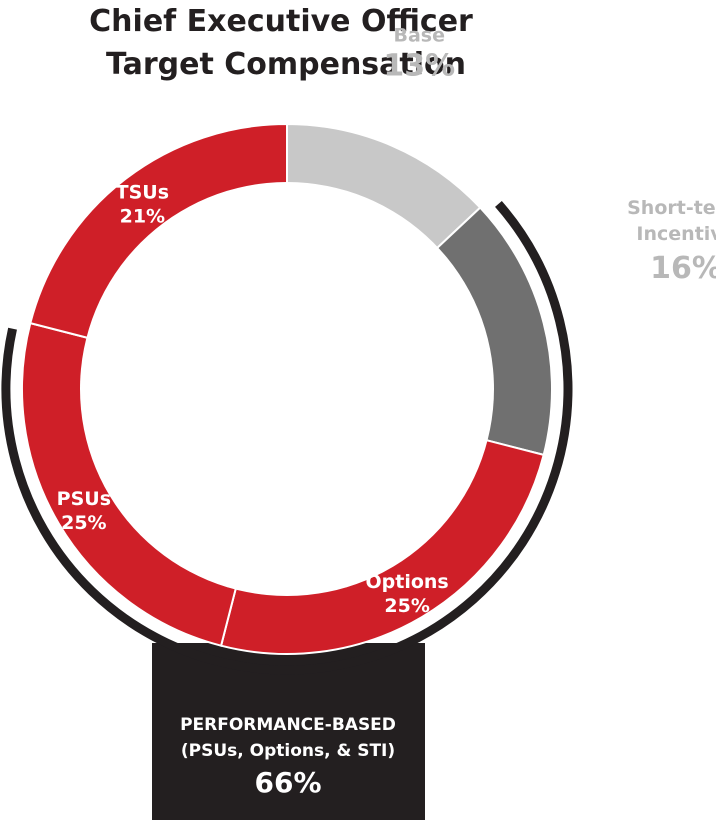 The image size is (716, 820). Describe the element at coordinates (281, 21) in the screenshot. I see `chart-title-line-1: Chief Executive Officer` at that location.